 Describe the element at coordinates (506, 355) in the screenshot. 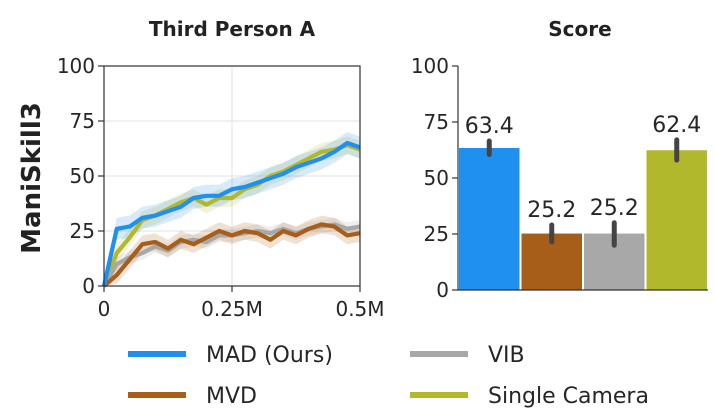

I see `legend-label-vib: VIB` at that location.